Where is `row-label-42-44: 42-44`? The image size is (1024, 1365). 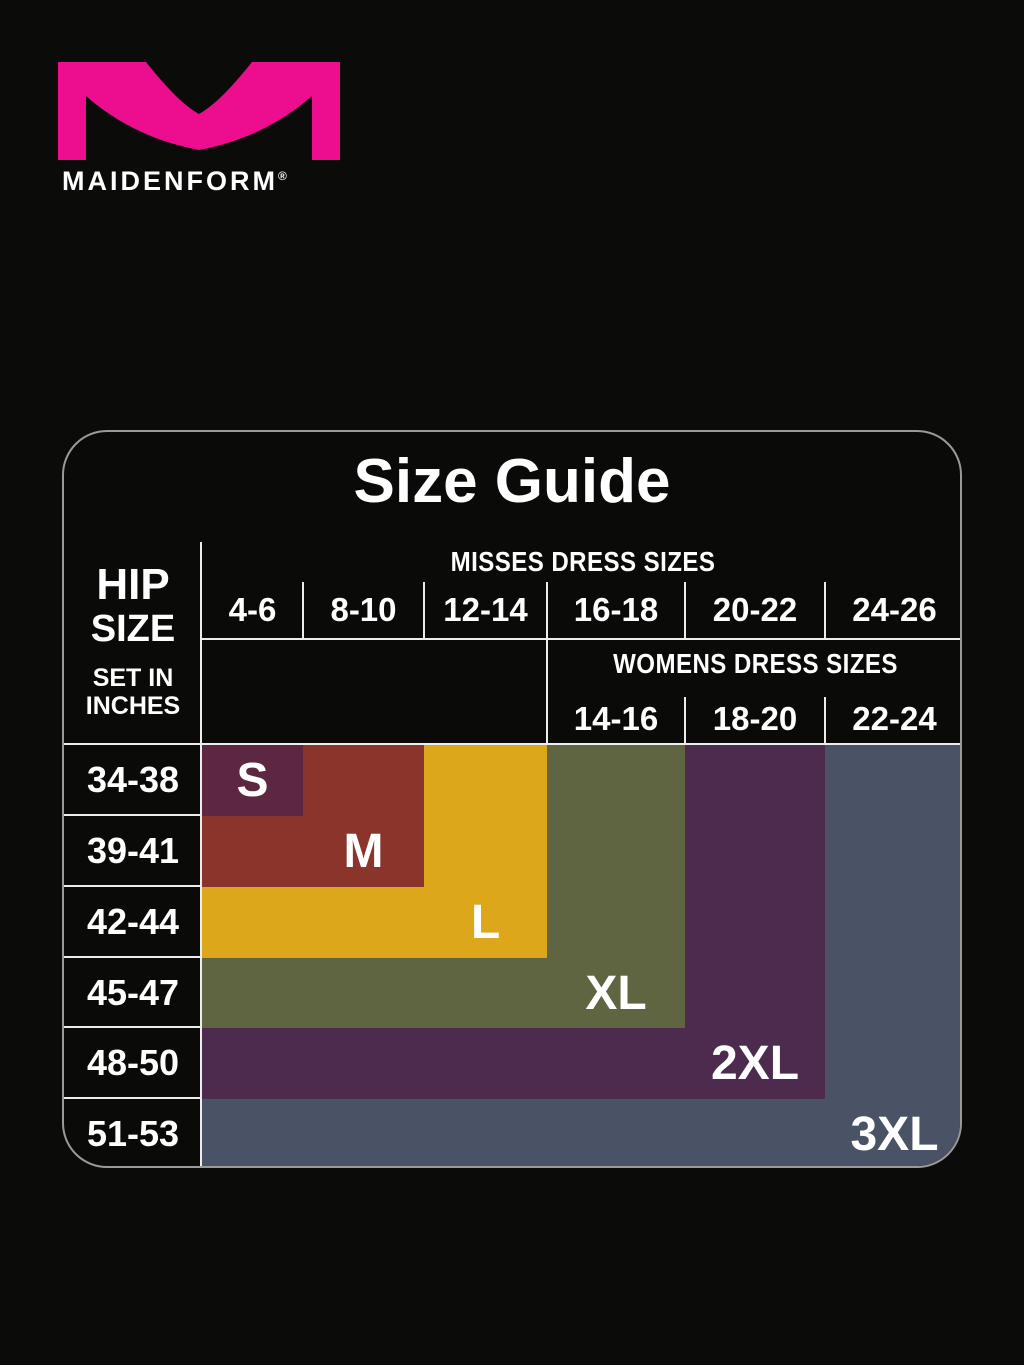
row-label-42-44: 42-44 is located at coordinates (133, 921).